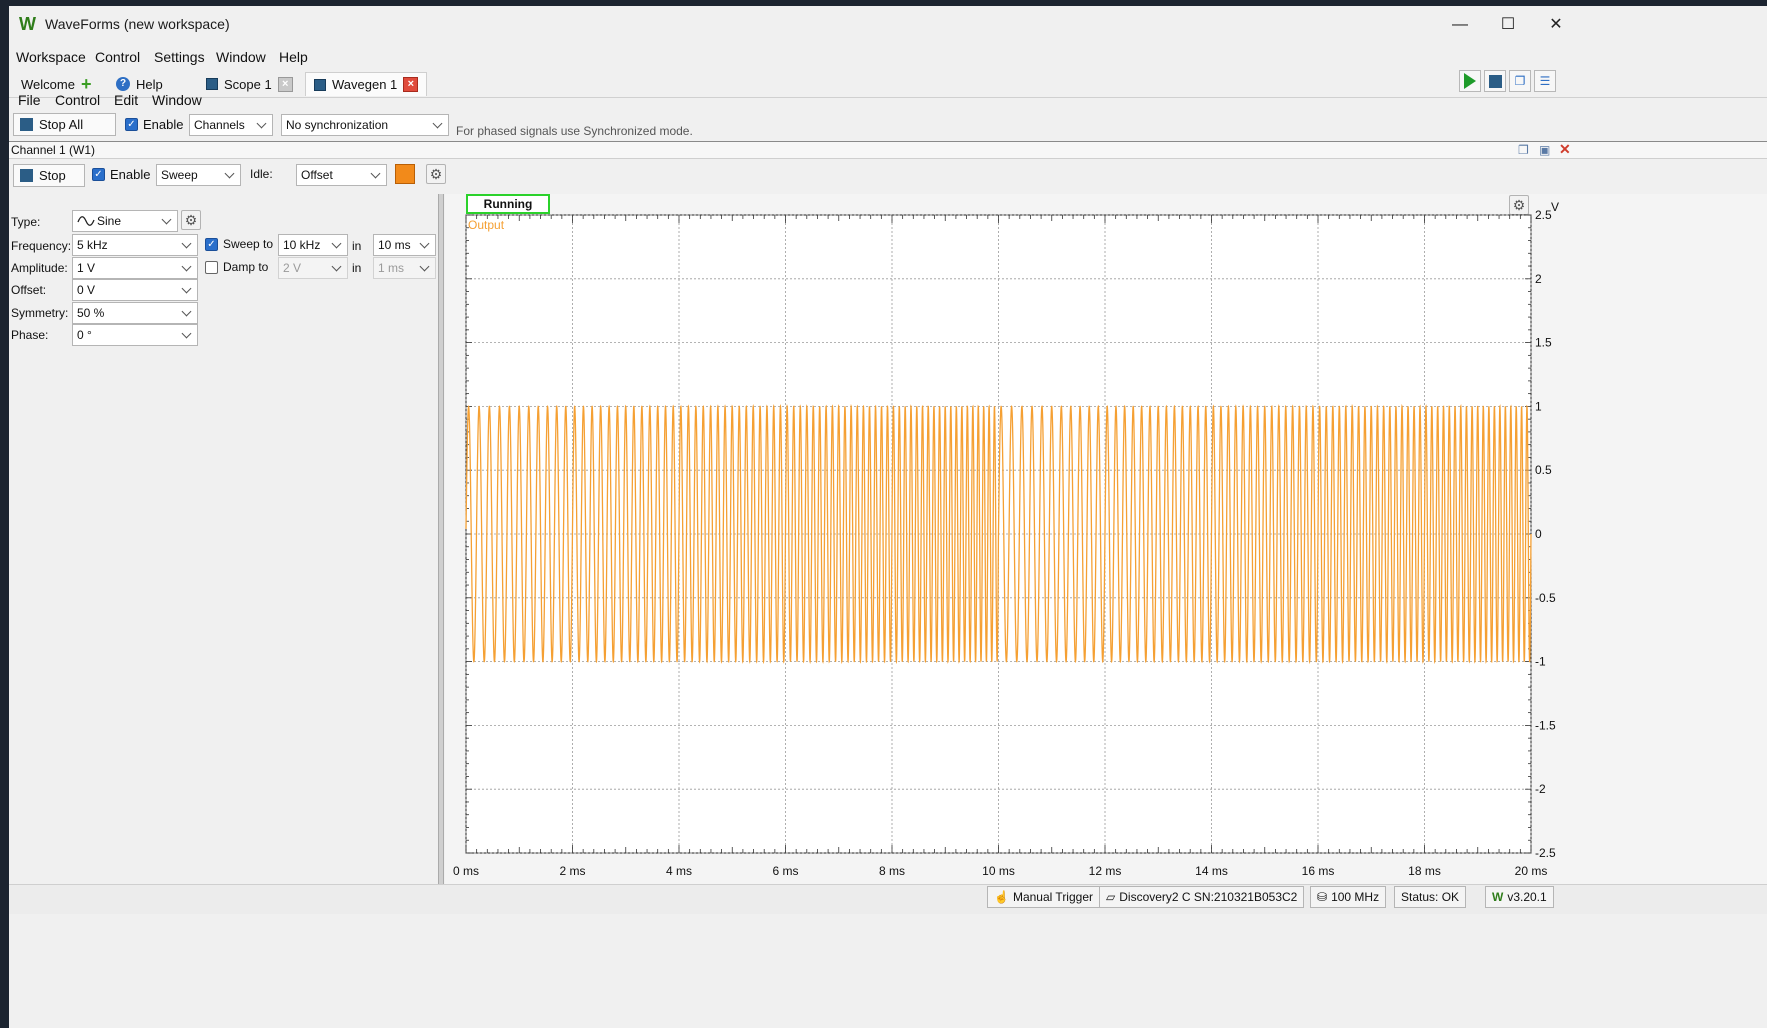  I want to click on wavegen-menu-window: Window, so click(177, 100).